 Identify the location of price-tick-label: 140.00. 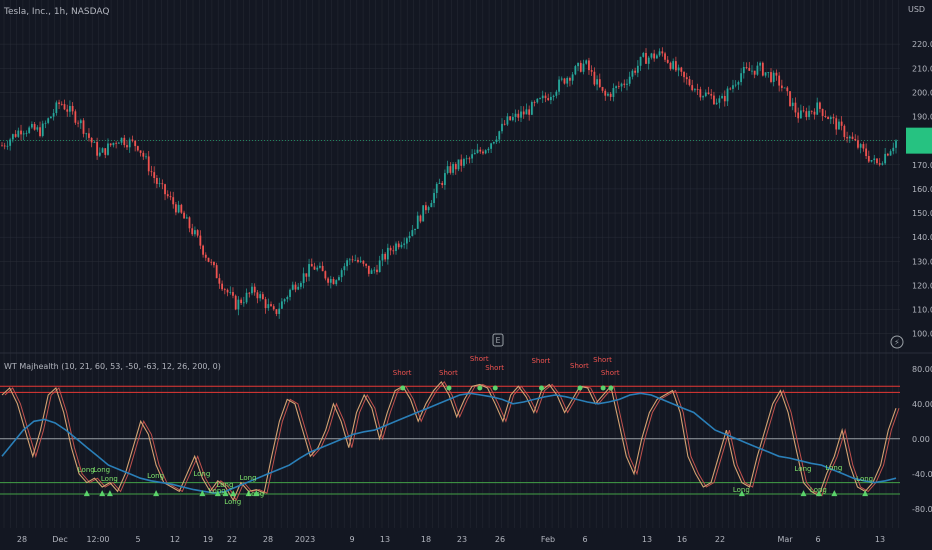
(922, 237).